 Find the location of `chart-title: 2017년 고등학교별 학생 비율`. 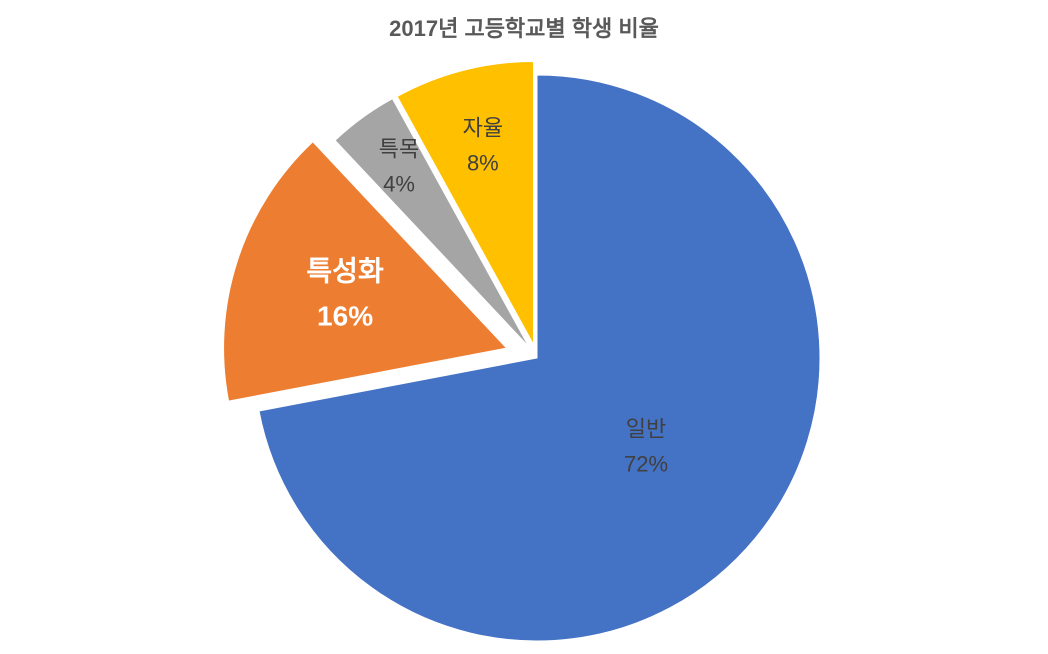

chart-title: 2017년 고등학교별 학생 비율 is located at coordinates (524, 28).